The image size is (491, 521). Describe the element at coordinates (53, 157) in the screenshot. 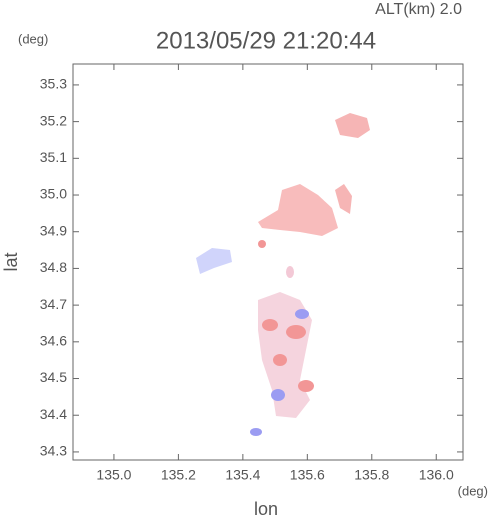

I see `y-tick-label: 35.1` at that location.